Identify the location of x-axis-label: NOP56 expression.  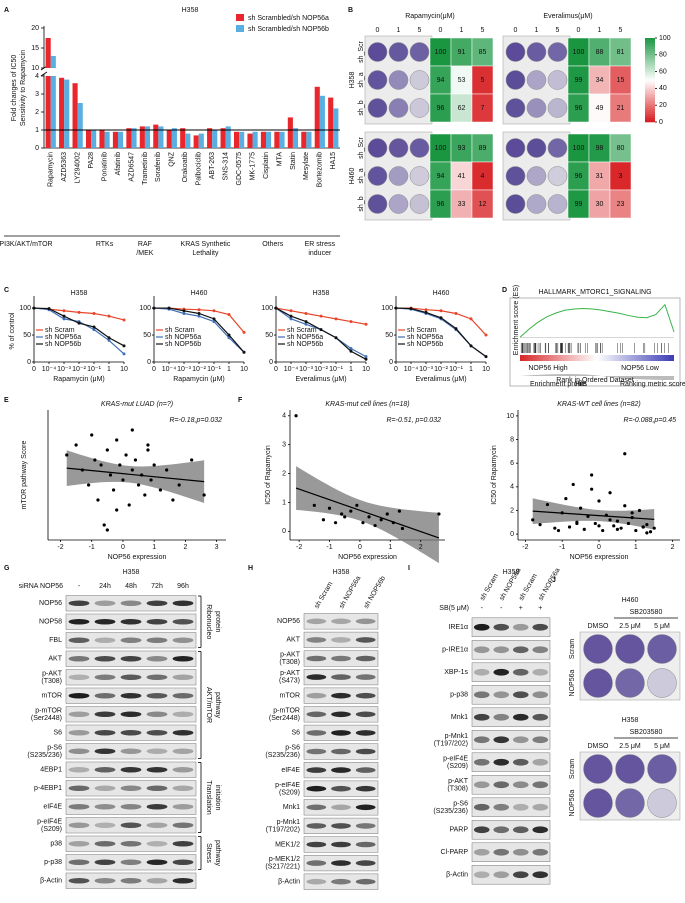
(367, 557).